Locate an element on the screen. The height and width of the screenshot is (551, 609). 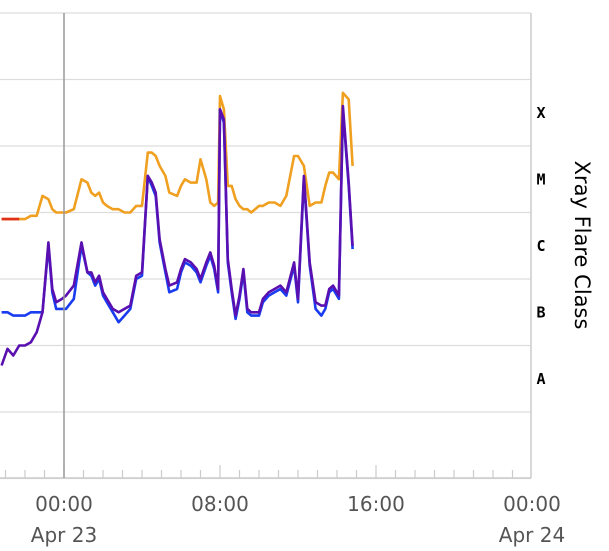
x-tick-time-label: 16:00 is located at coordinates (376, 504).